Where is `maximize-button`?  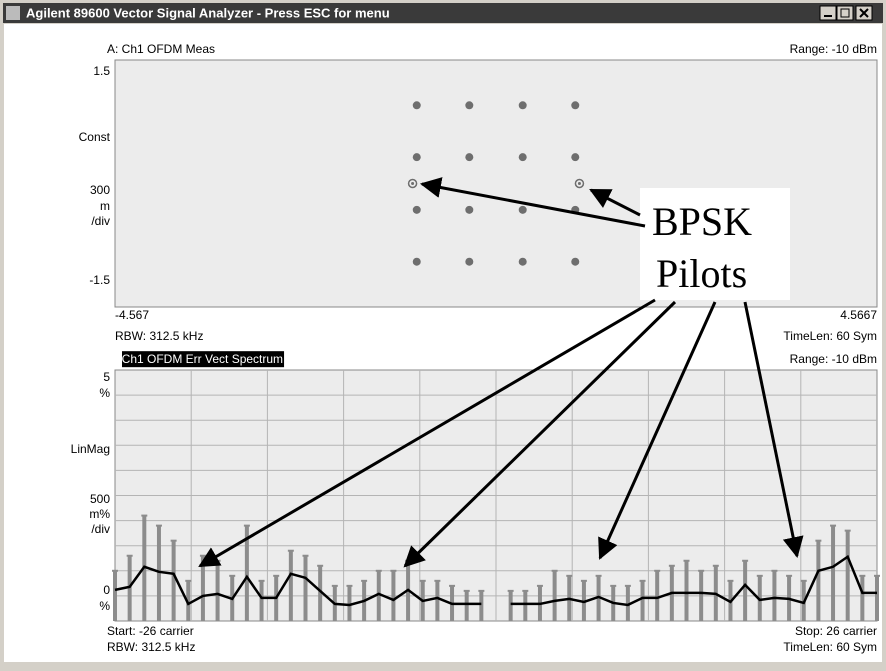
maximize-button is located at coordinates (845, 13).